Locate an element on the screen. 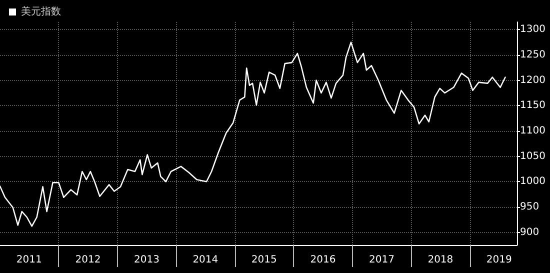 The height and width of the screenshot is (273, 550). x-tick-label: 2011 is located at coordinates (29, 260).